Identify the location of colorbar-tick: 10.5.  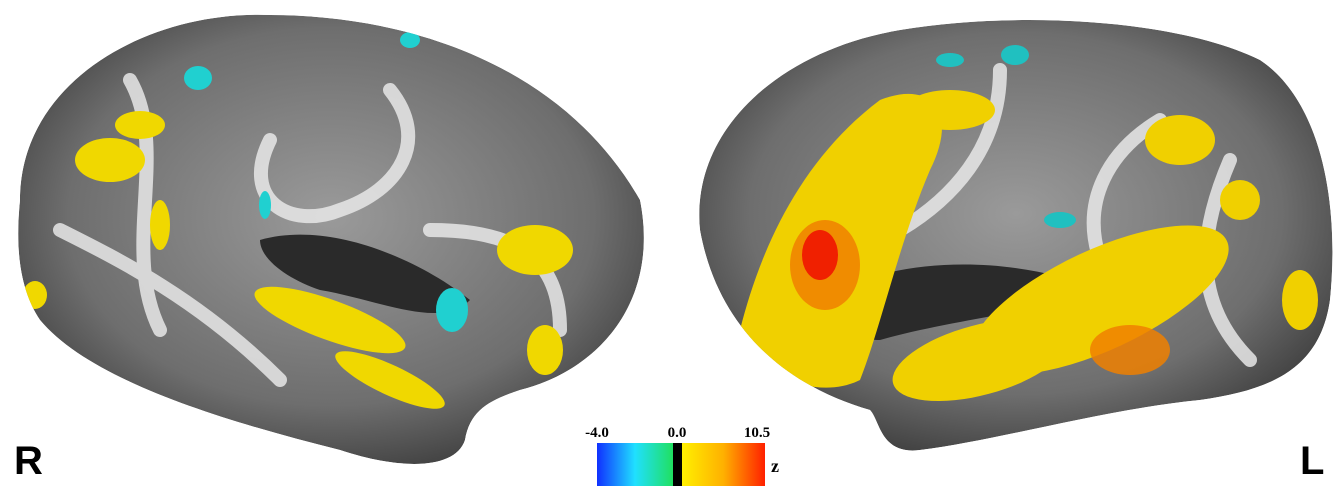
(757, 433).